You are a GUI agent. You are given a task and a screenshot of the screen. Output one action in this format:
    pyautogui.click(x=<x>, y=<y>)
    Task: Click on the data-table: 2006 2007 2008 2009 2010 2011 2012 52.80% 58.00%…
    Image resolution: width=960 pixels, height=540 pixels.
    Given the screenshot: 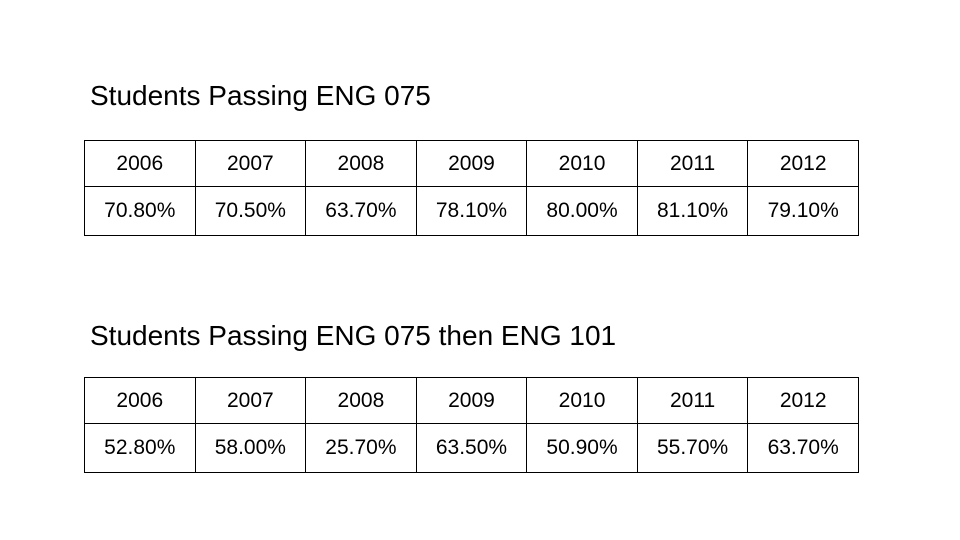 What is the action you would take?
    pyautogui.click(x=471, y=425)
    